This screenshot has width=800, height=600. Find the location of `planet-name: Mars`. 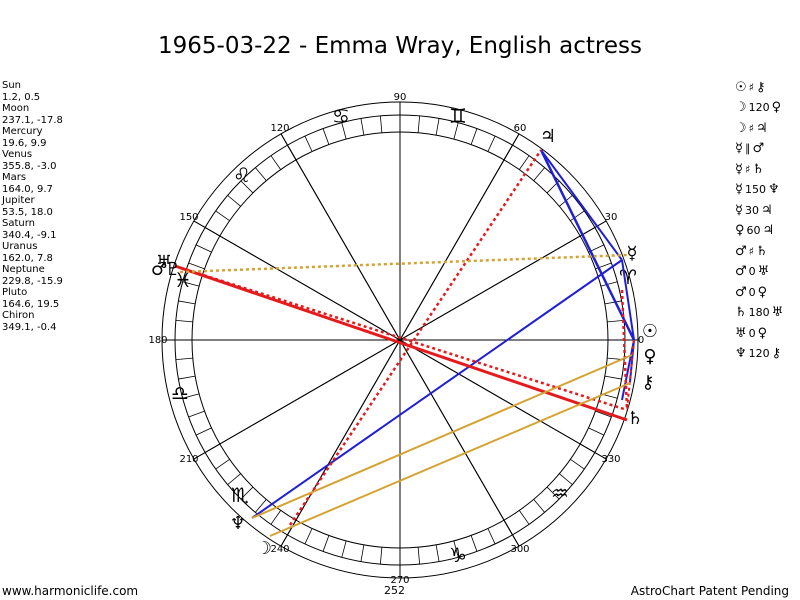

planet-name: Mars is located at coordinates (14, 177).